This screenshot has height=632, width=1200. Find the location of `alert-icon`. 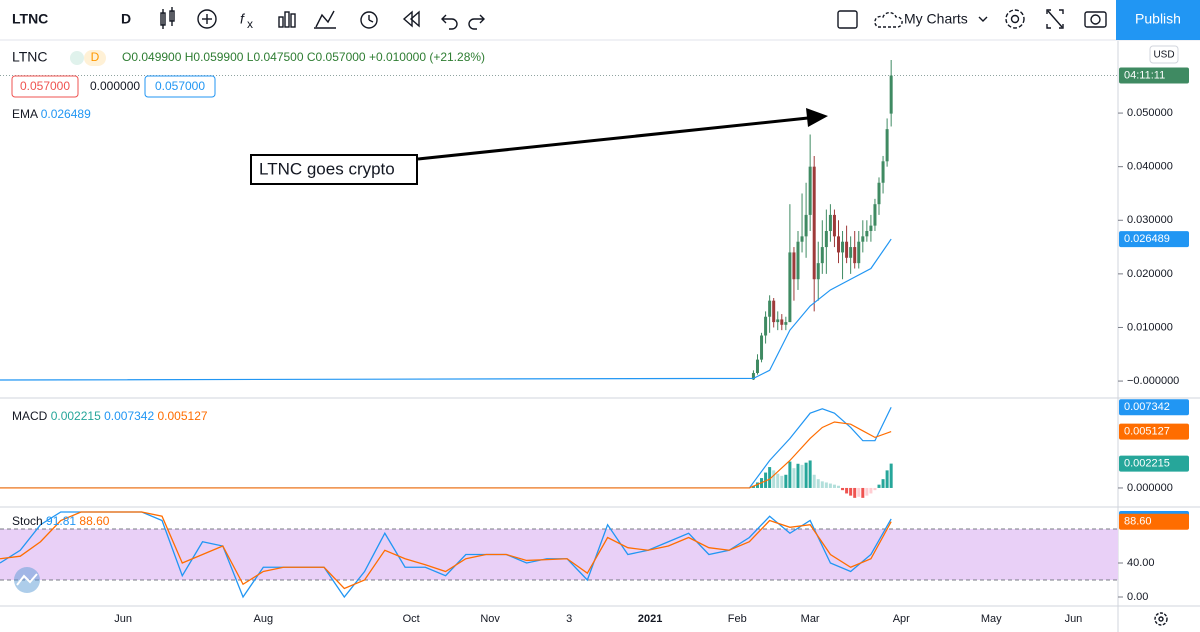

alert-icon is located at coordinates (369, 20).